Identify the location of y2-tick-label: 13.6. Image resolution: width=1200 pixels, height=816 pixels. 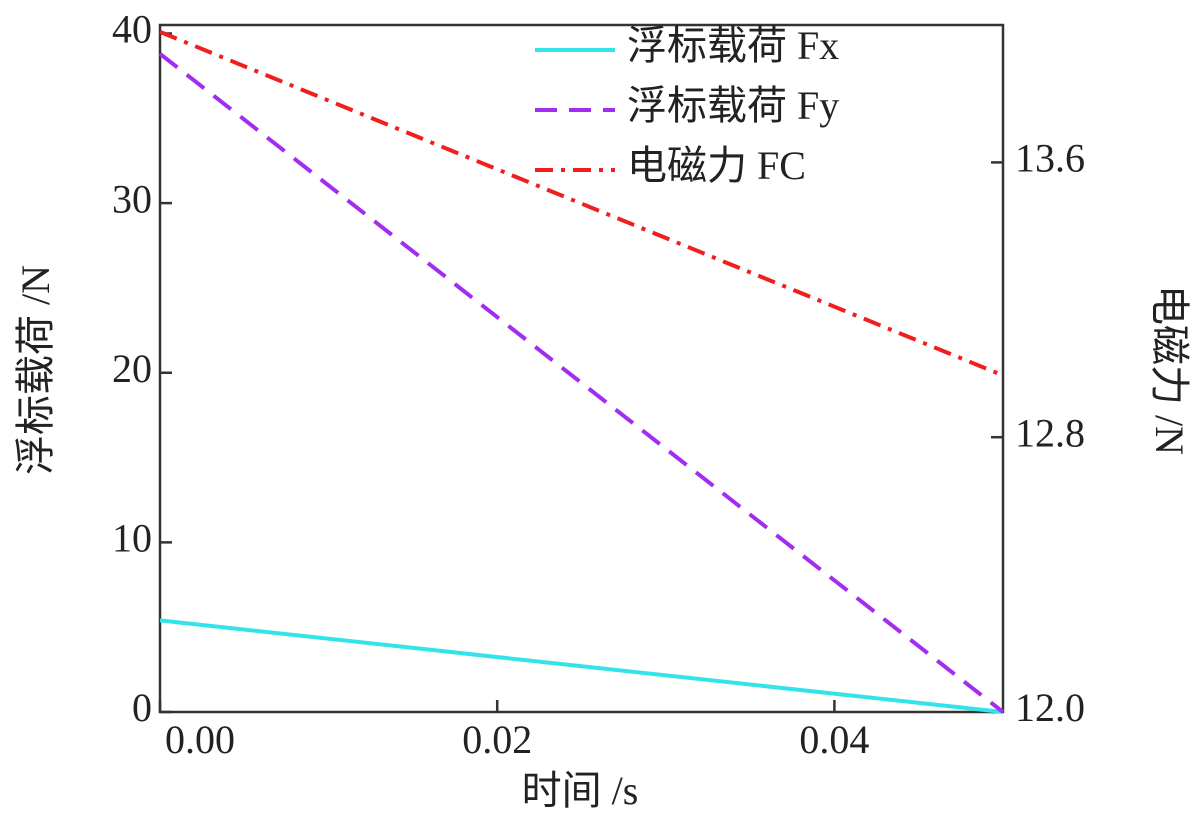
(1050, 158).